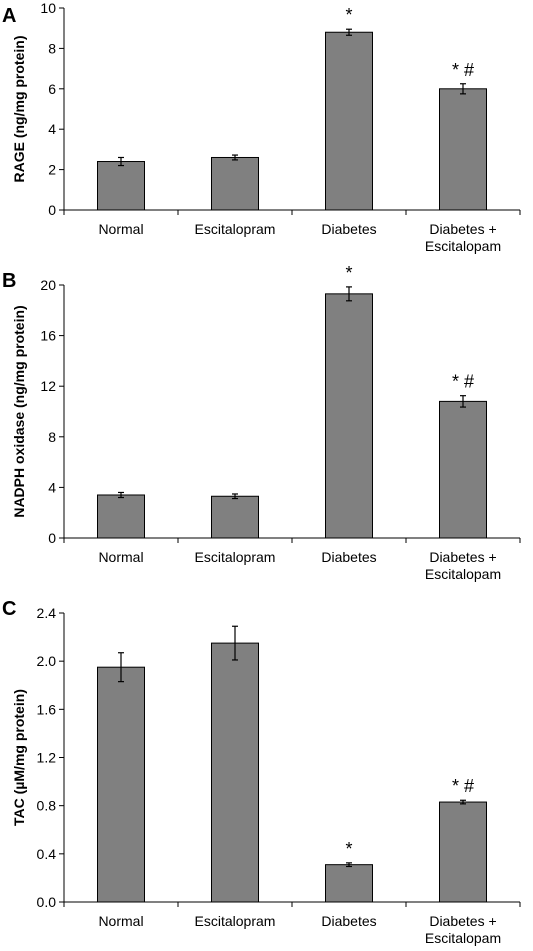 The image size is (533, 951). Describe the element at coordinates (19, 109) in the screenshot. I see `y-axis-title: RAGE (ng/mg protein)` at that location.